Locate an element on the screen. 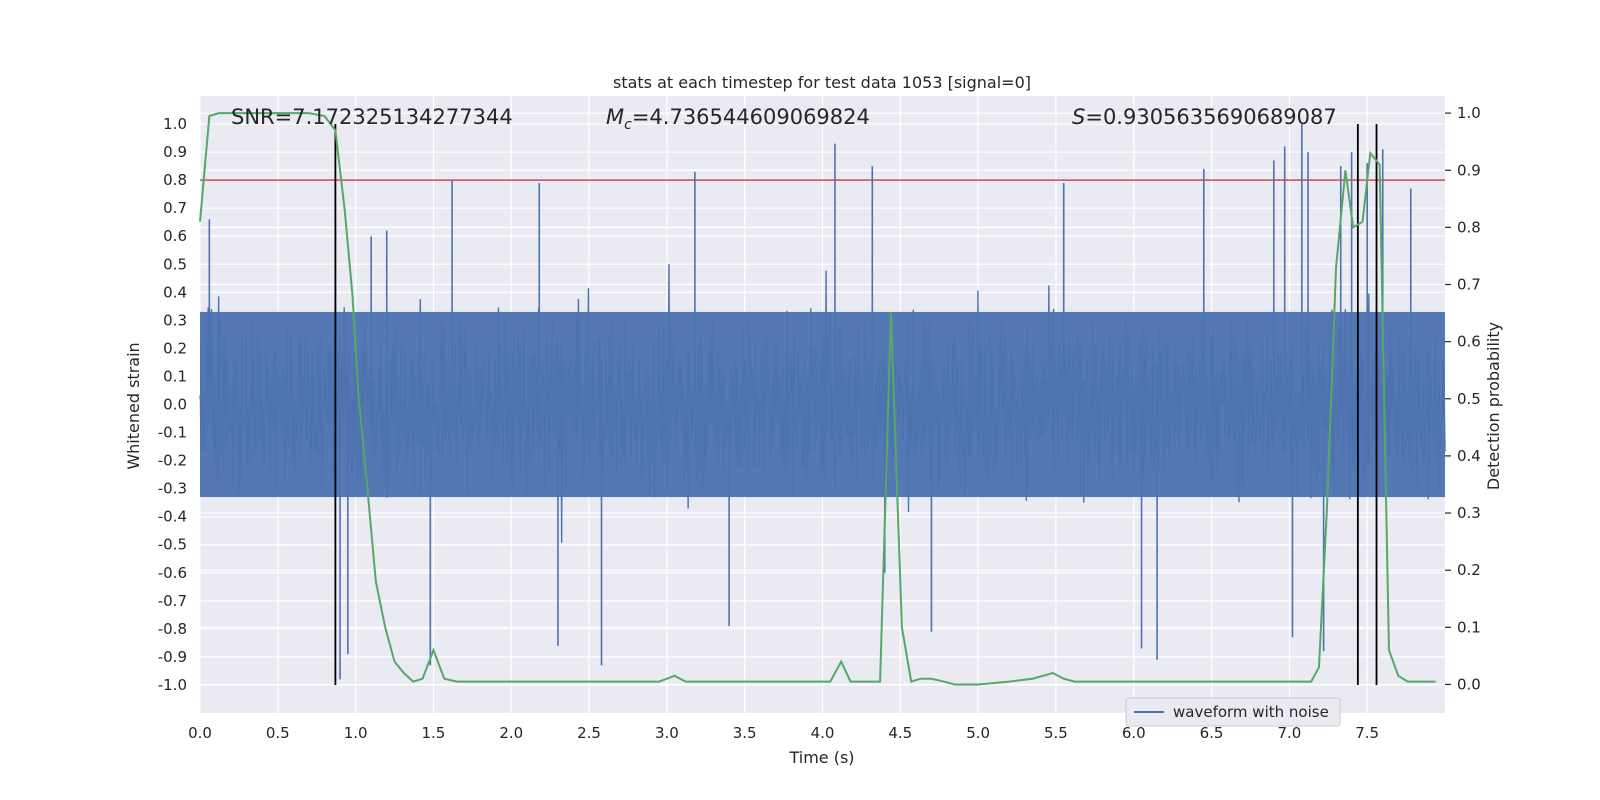 Image resolution: width=1600 pixels, height=800 pixels. y-left-tick-label-20: -1.0 is located at coordinates (172, 685).